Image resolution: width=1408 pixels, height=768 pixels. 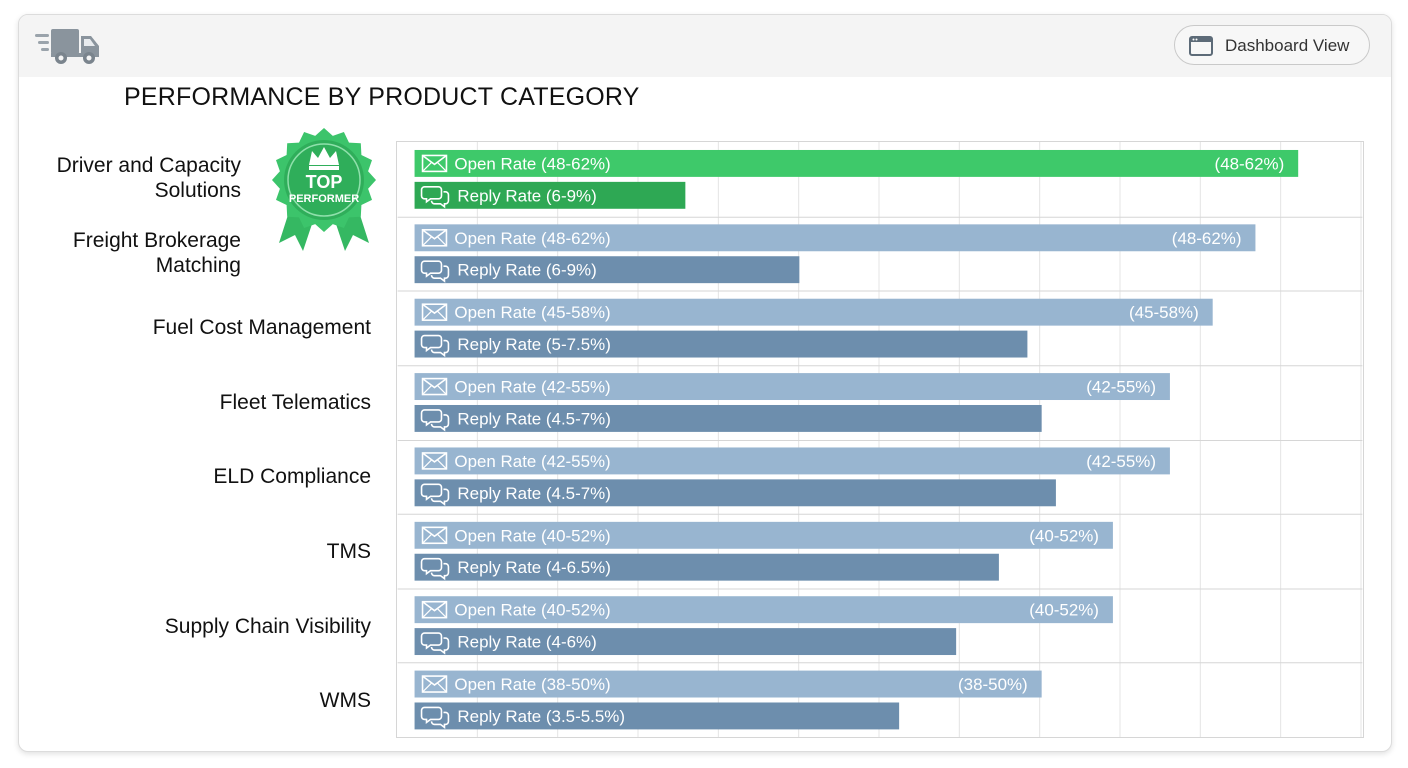 I want to click on window-icon, so click(x=1201, y=46).